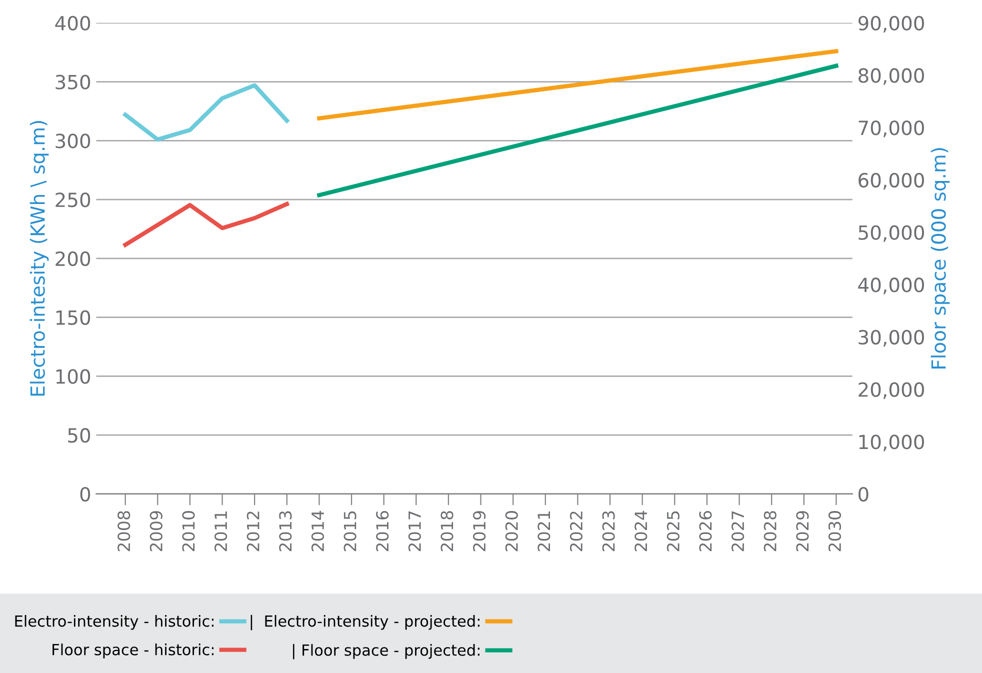  Describe the element at coordinates (544, 531) in the screenshot. I see `x-tick-label: 2021` at that location.